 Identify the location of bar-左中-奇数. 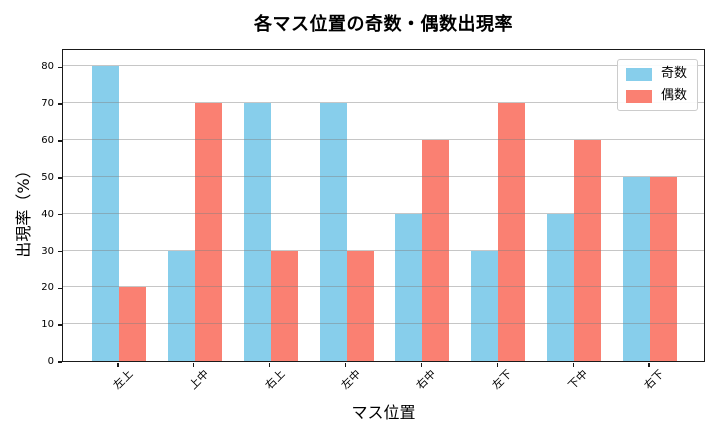
(333, 232).